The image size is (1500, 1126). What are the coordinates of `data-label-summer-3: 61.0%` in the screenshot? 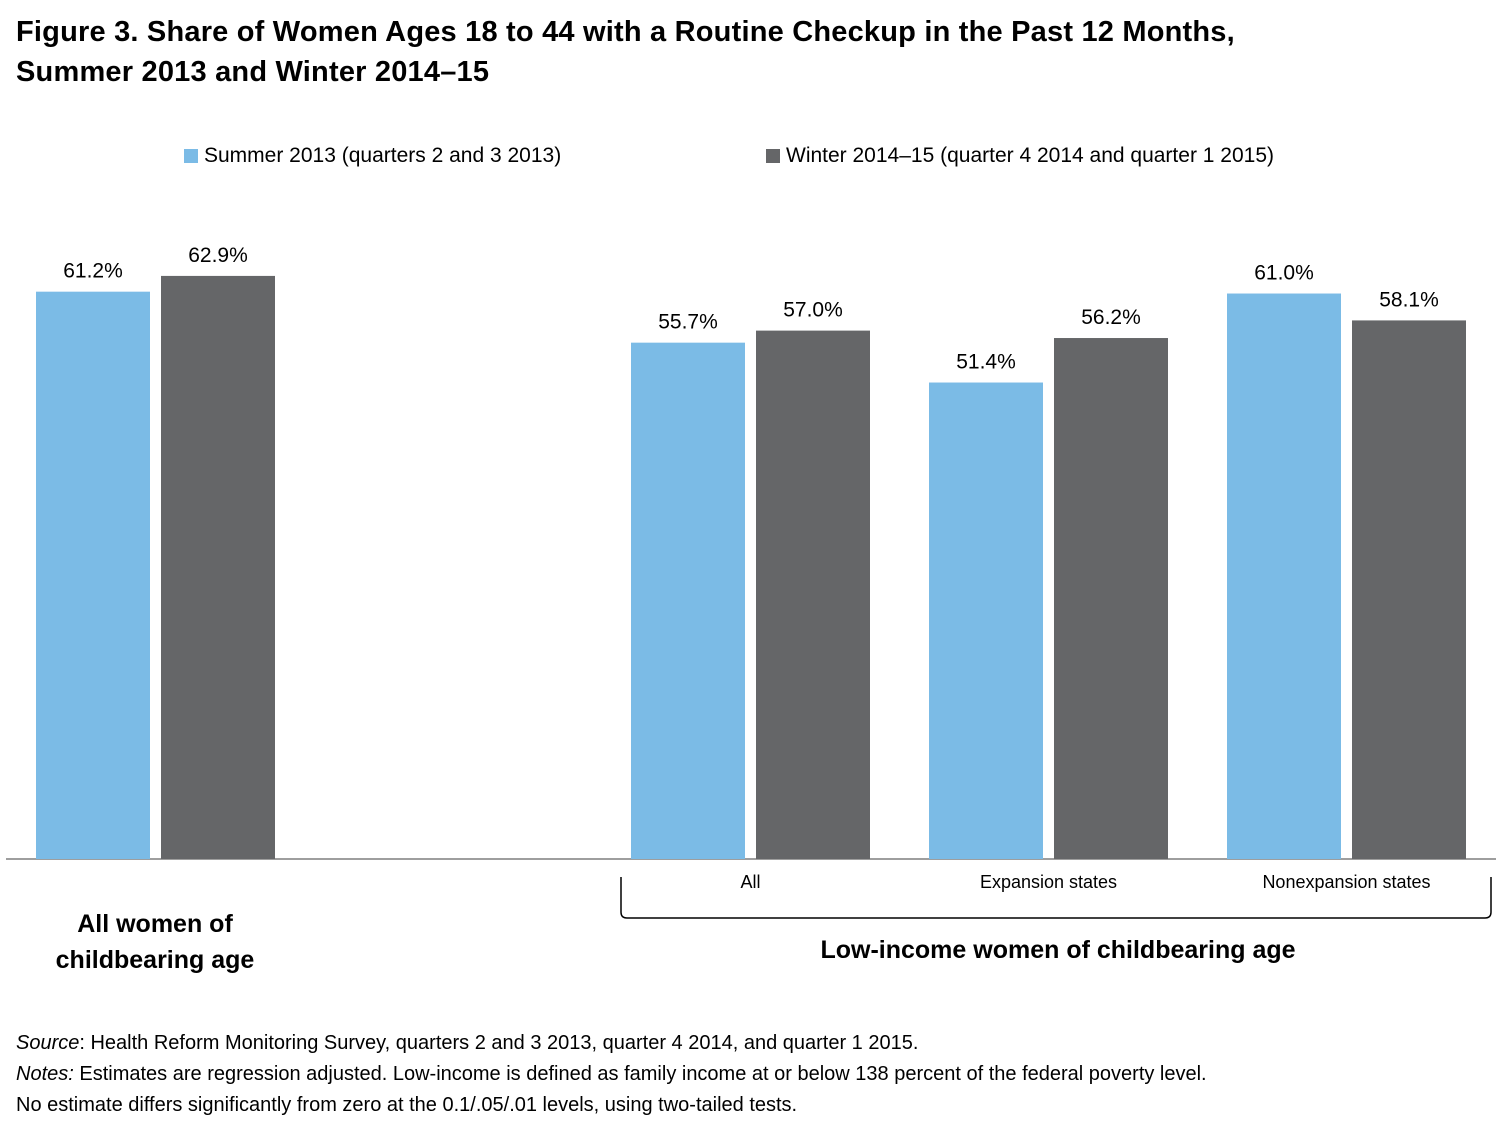 It's located at (1284, 273).